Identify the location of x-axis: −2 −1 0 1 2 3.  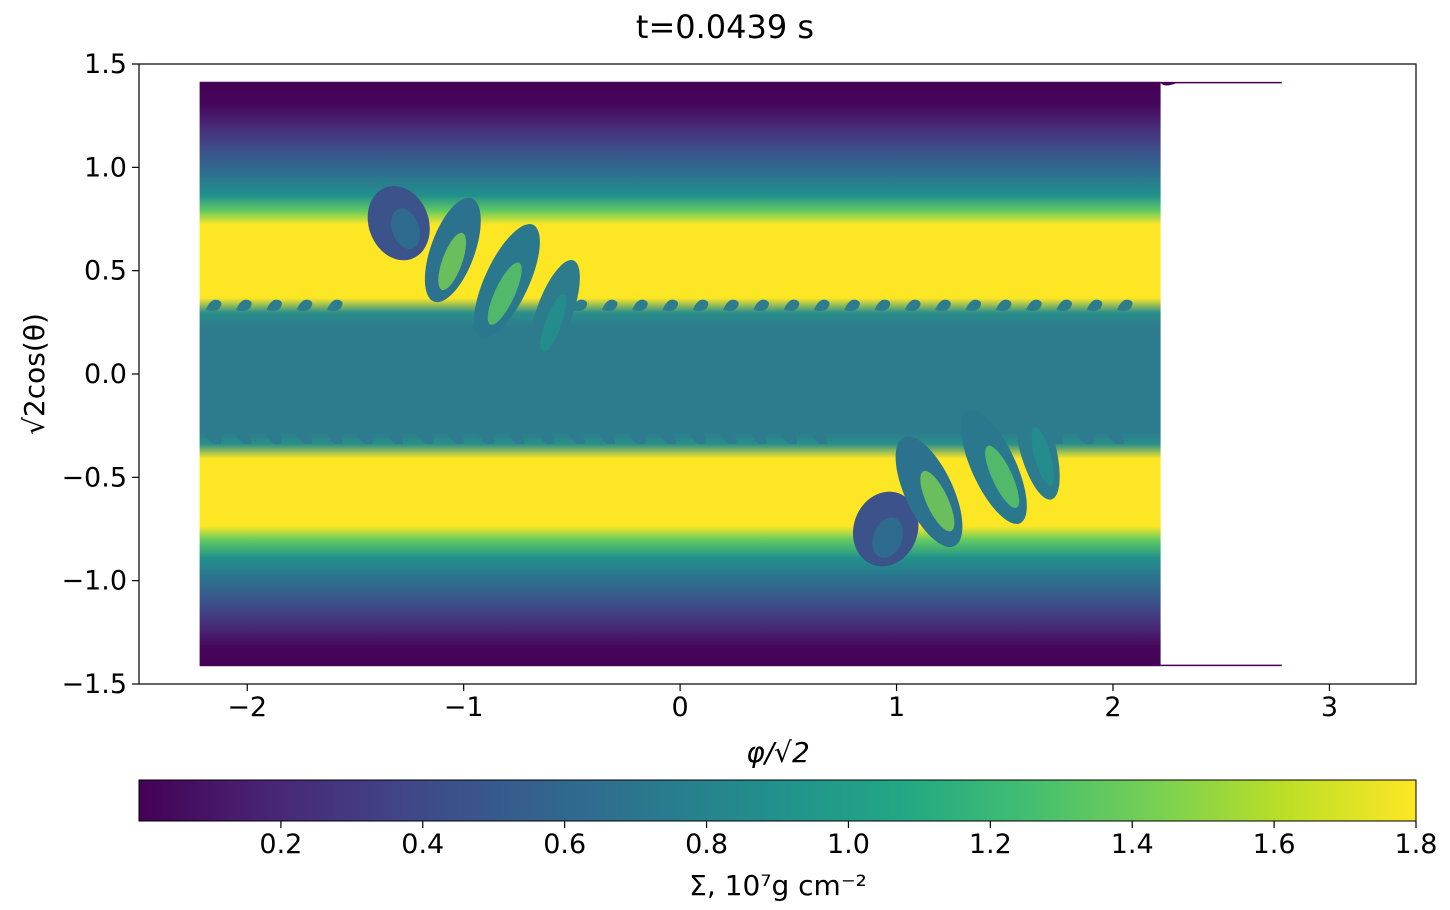
(782, 703).